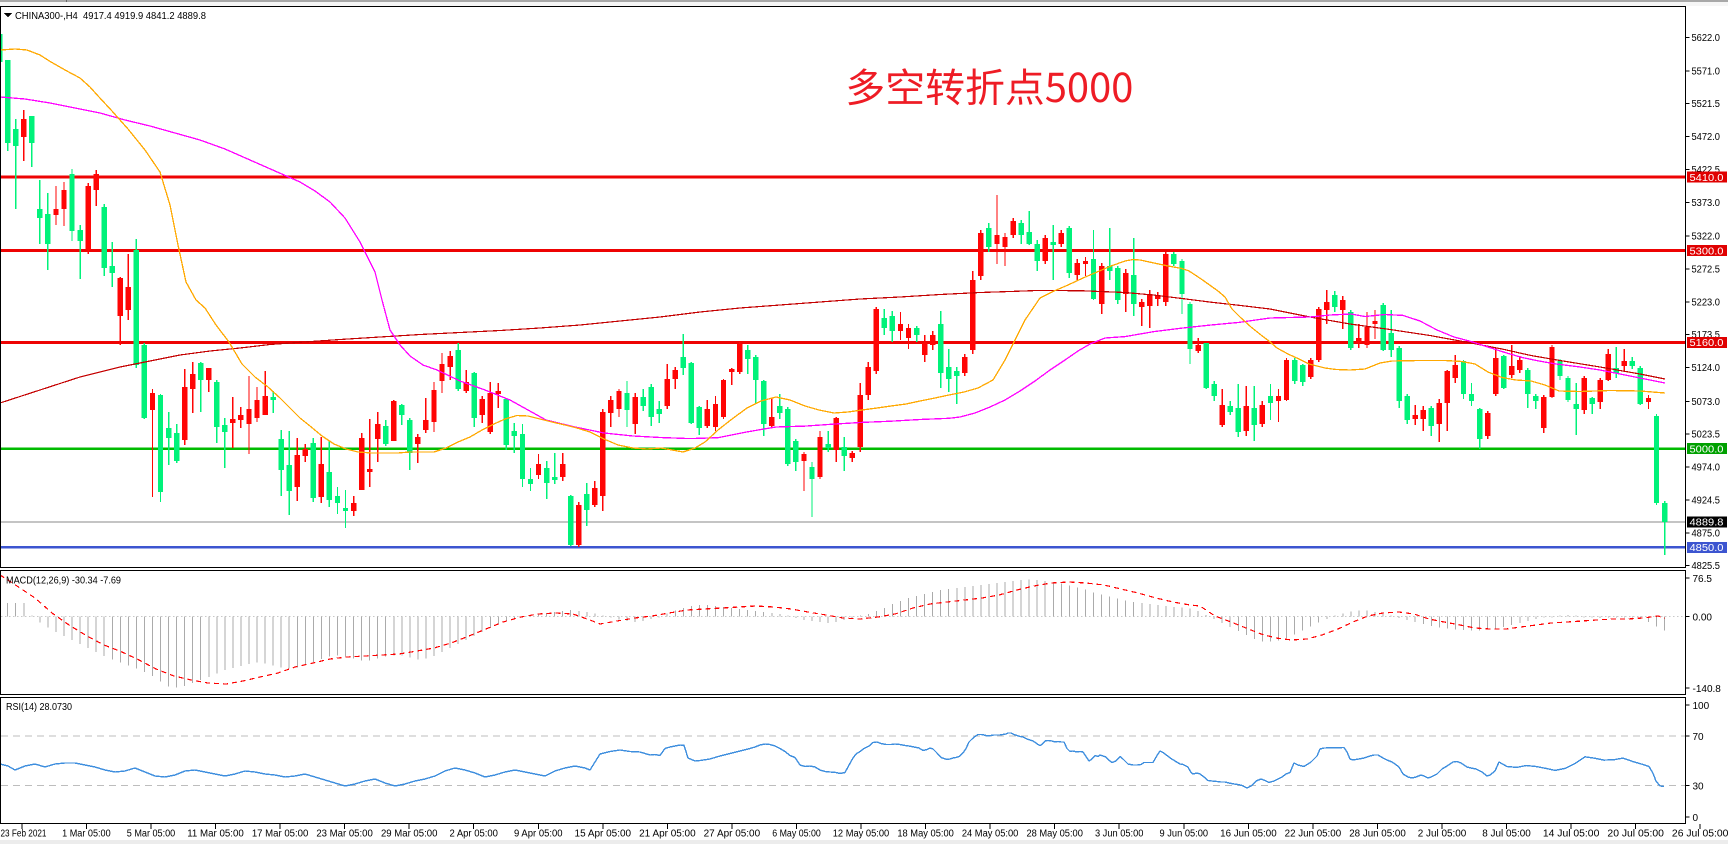  I want to click on svg-text: 5000.0, so click(1707, 450).